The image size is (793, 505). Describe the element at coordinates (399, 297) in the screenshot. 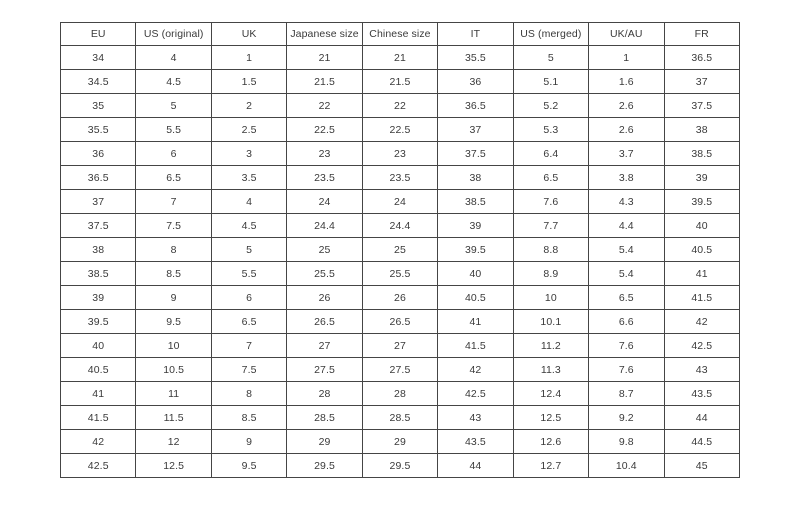

I see `table-row: 39 9 6 26 26 40.5 10 6.5 41.5` at that location.